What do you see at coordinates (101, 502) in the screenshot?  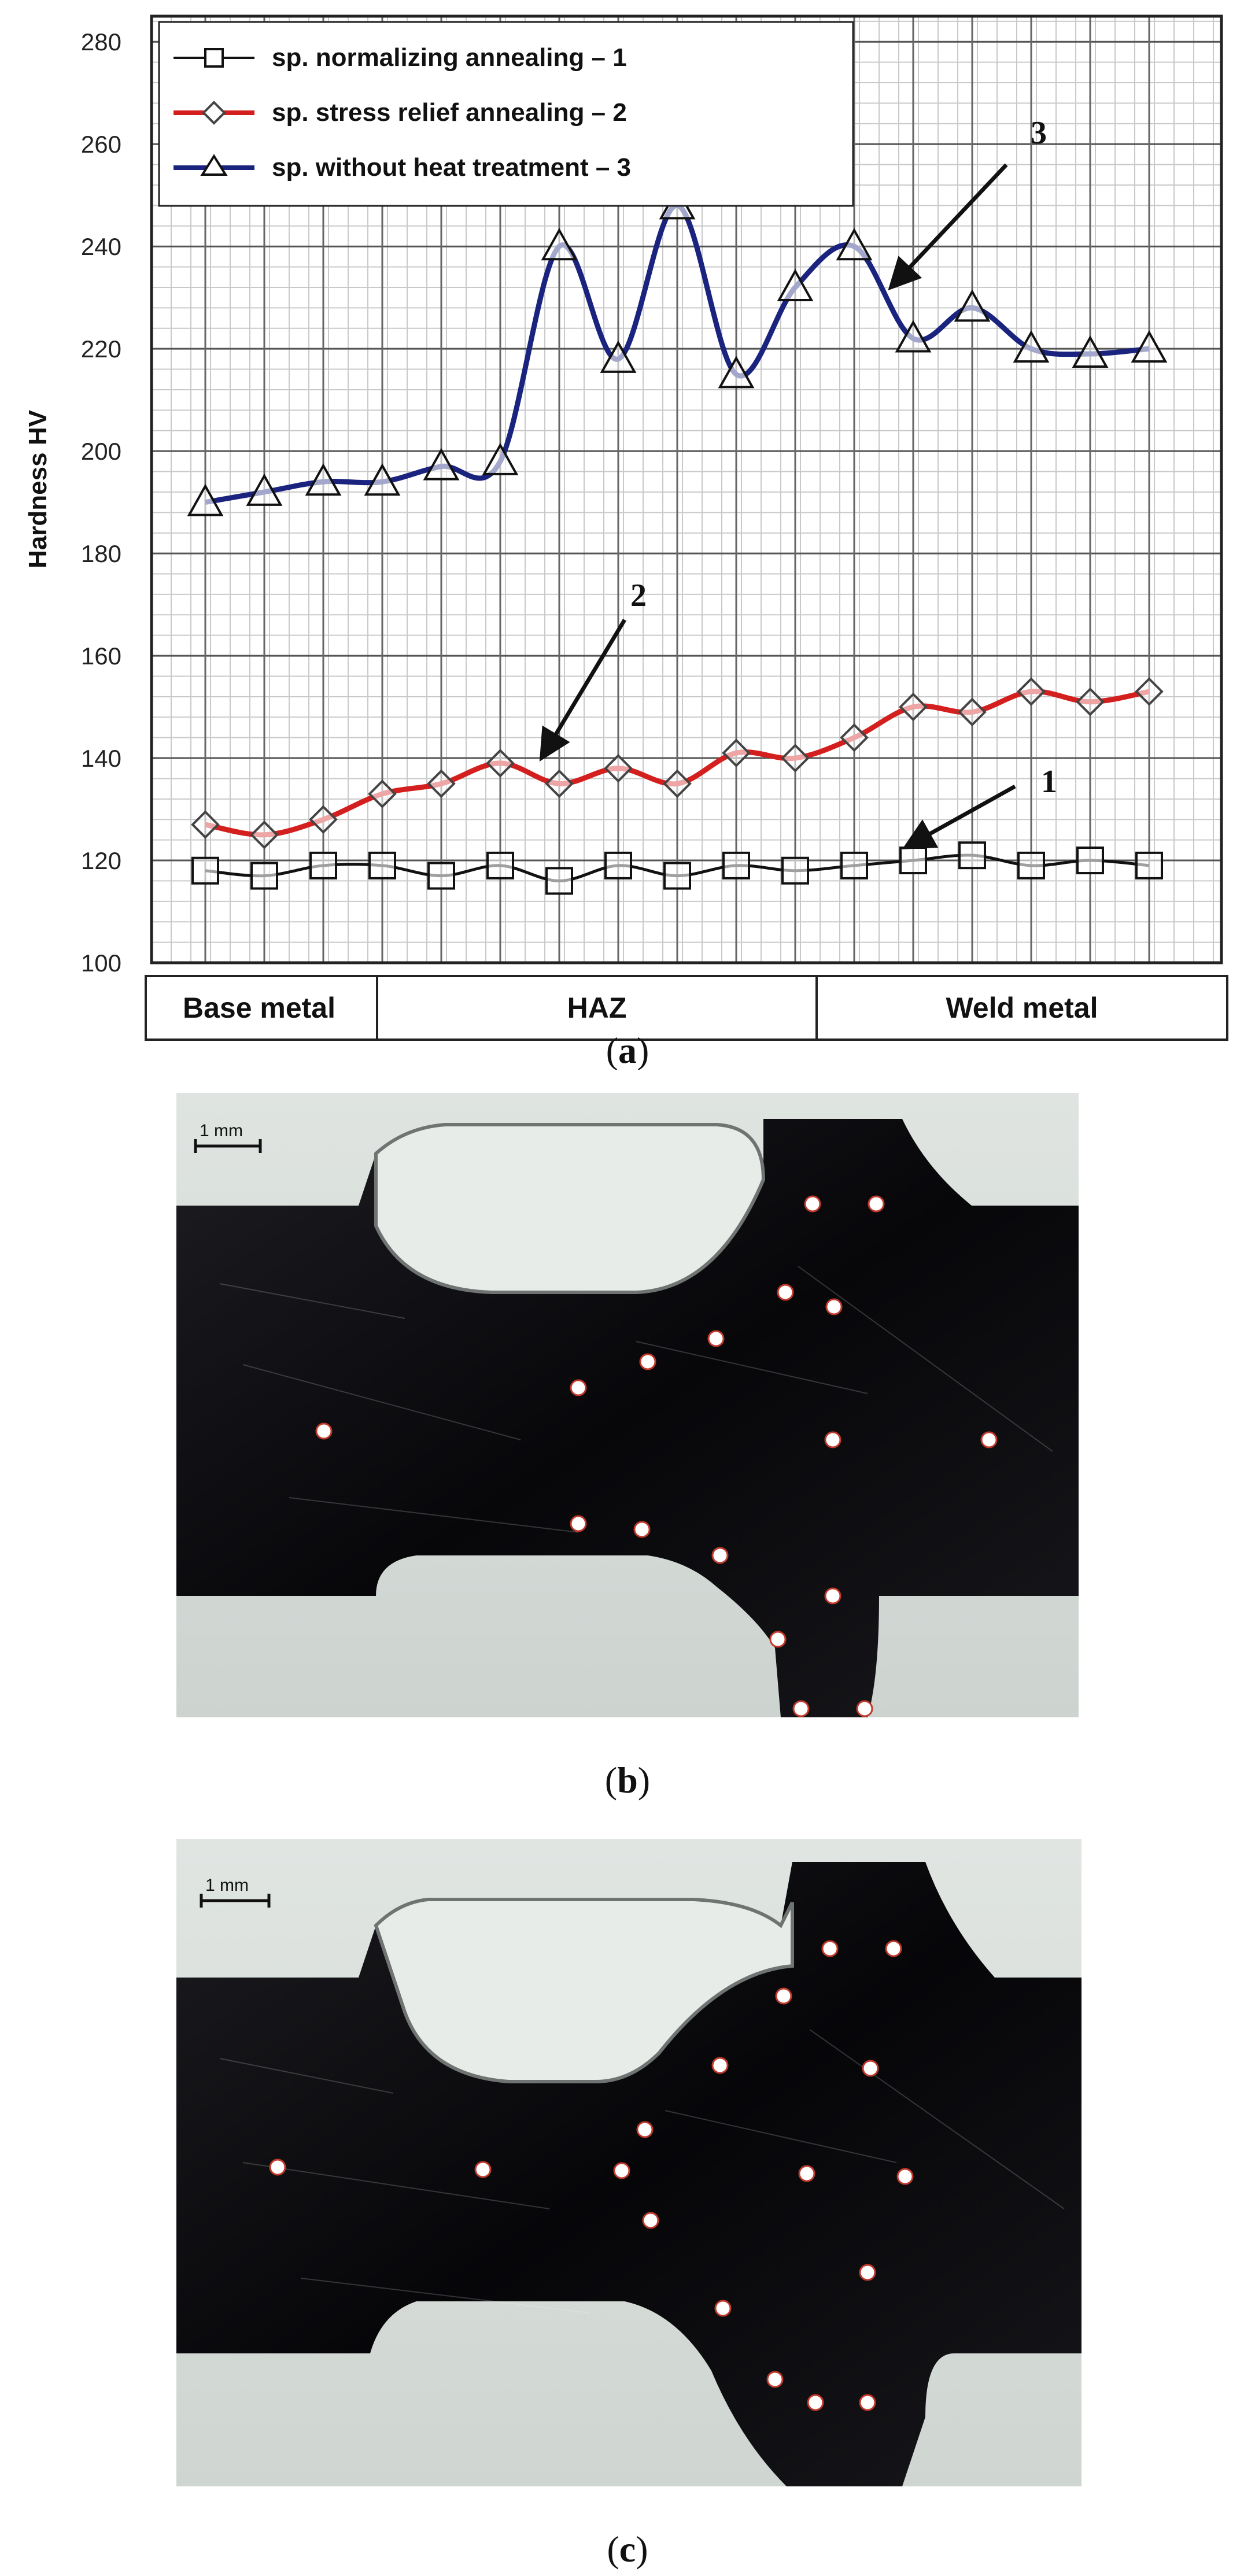 I see `y-tick-labels: 100 120 140 160 180 200 220 240 260 280` at bounding box center [101, 502].